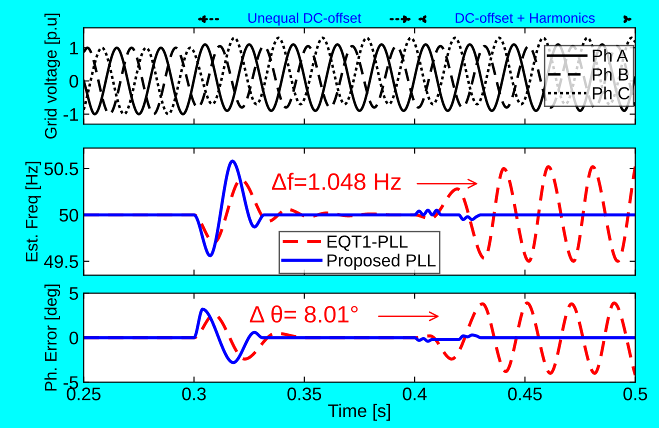 The width and height of the screenshot is (659, 428). What do you see at coordinates (194, 394) in the screenshot?
I see `x-tick-label: 0.3` at bounding box center [194, 394].